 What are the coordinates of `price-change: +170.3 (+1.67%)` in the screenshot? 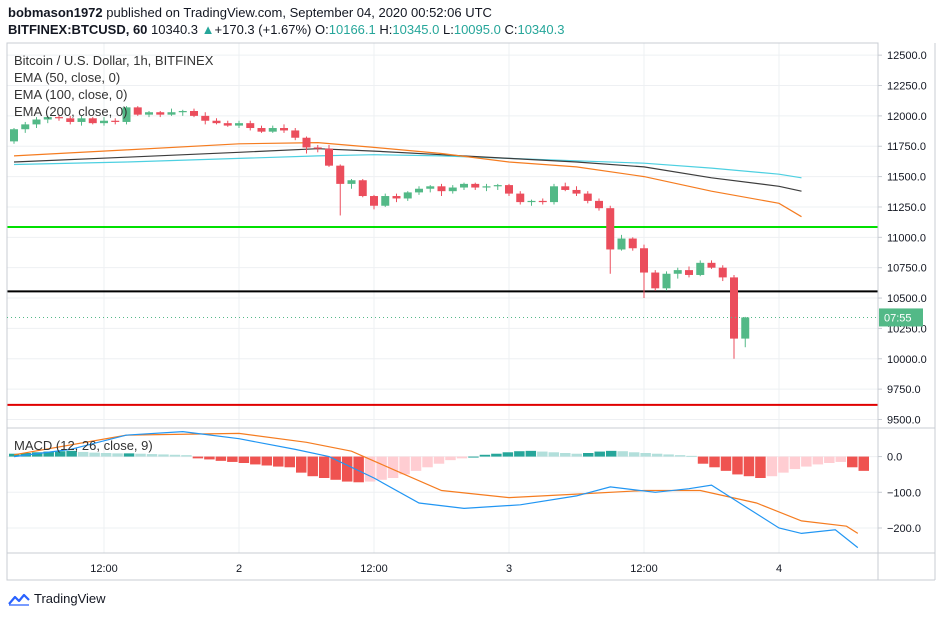 It's located at (263, 29).